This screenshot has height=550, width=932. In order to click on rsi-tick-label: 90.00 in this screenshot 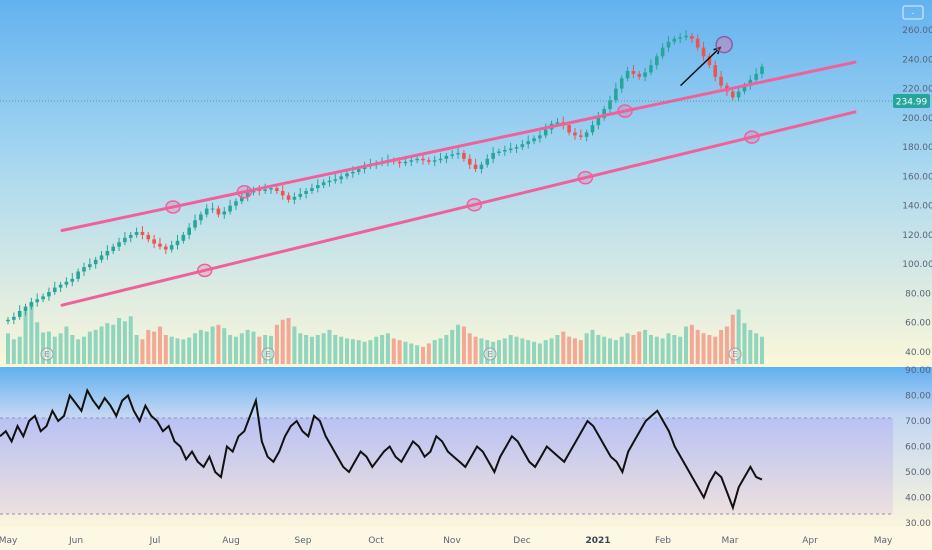, I will do `click(918, 371)`.